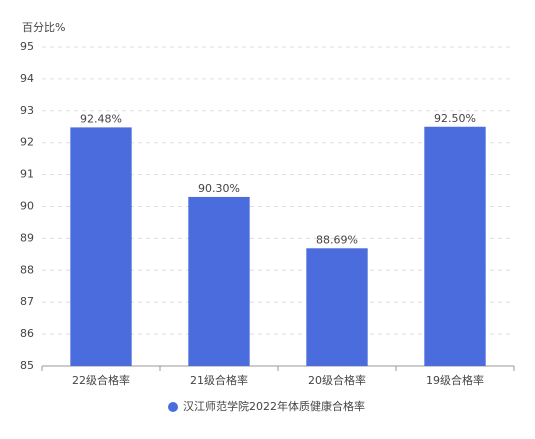 Image resolution: width=535 pixels, height=439 pixels. I want to click on y-axis-title: 百分比%, so click(43, 27).